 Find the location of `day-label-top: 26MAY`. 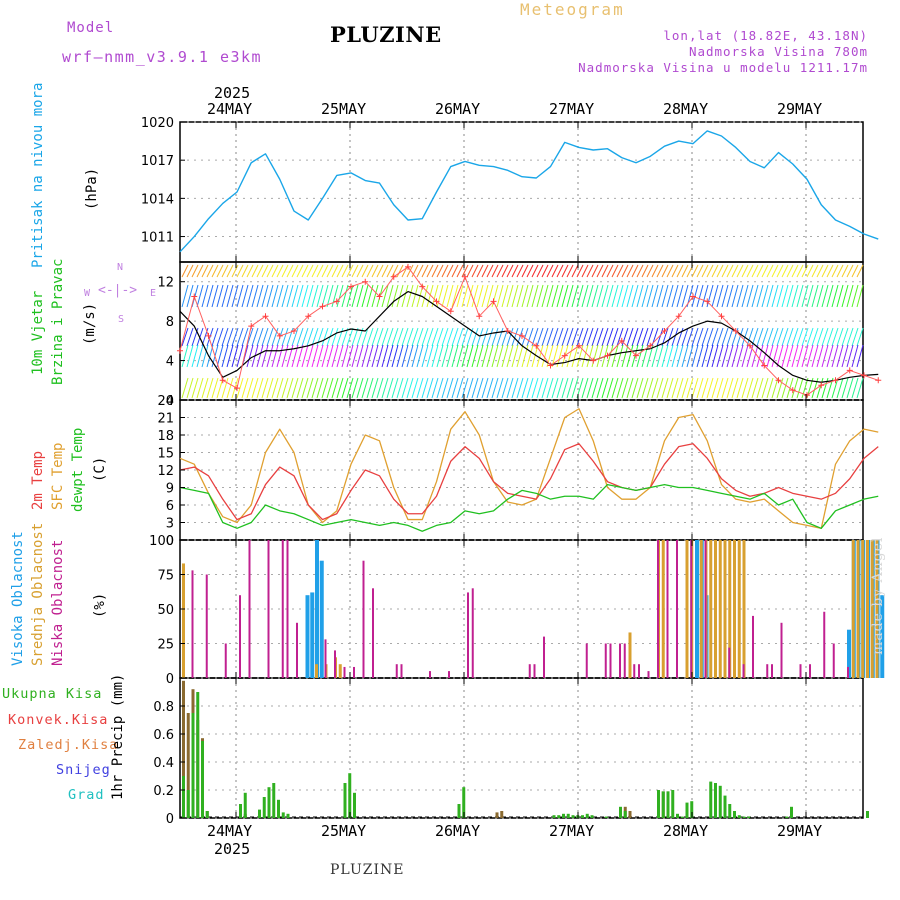

day-label-top: 26MAY is located at coordinates (458, 109).